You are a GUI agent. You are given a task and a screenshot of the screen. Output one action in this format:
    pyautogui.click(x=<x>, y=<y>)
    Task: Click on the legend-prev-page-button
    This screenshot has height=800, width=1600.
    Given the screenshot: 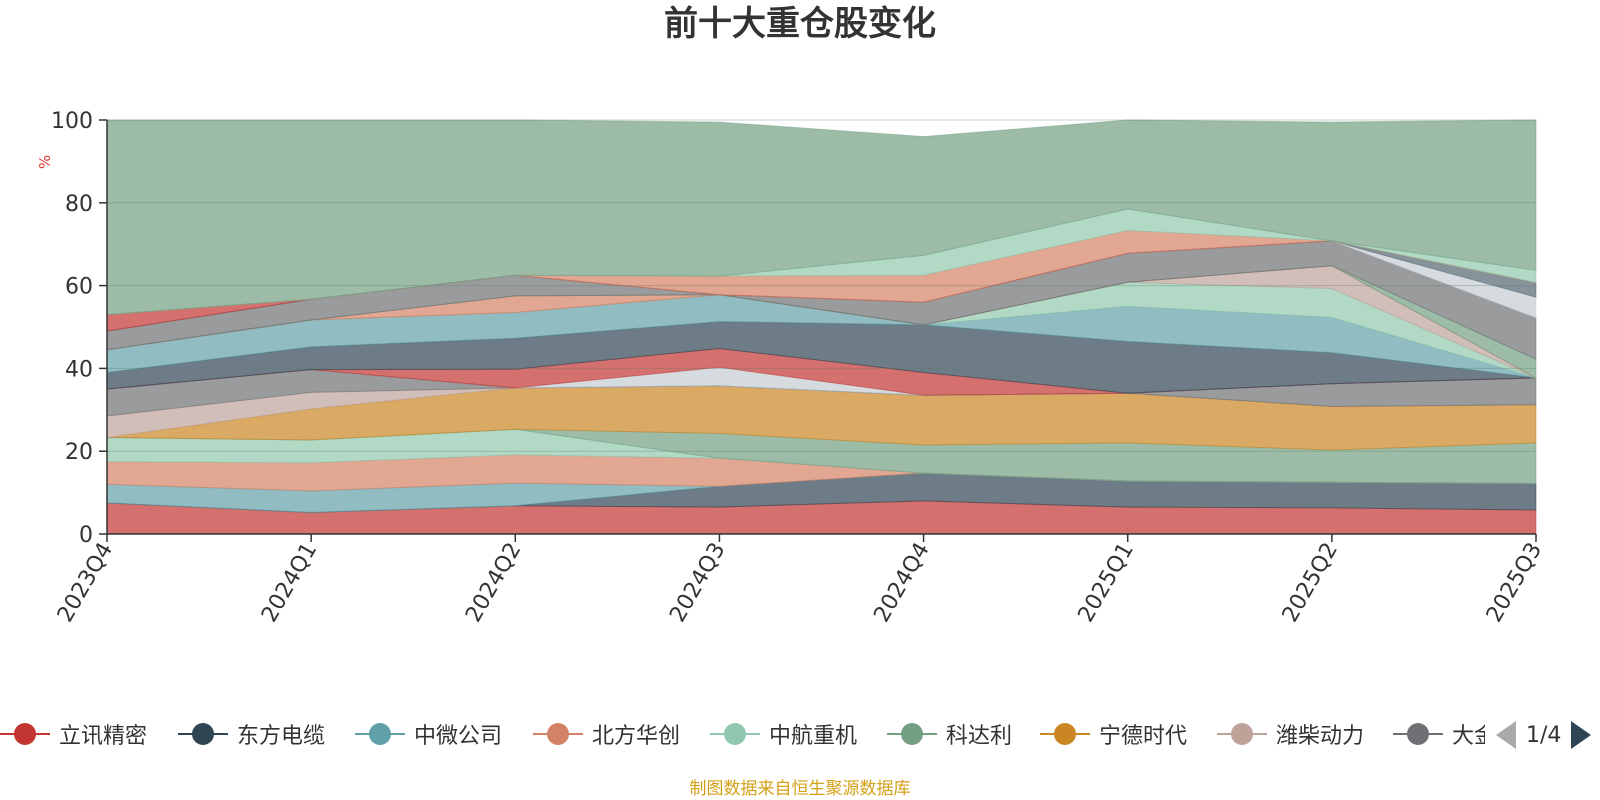 What is the action you would take?
    pyautogui.click(x=1506, y=735)
    